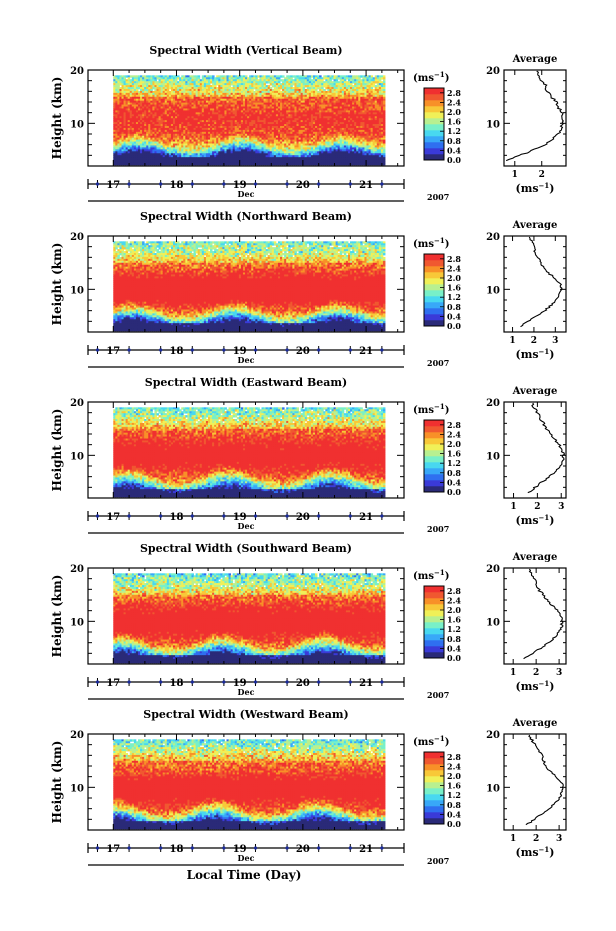 The width and height of the screenshot is (616, 931). What do you see at coordinates (438, 695) in the screenshot?
I see `year-label: 2007` at bounding box center [438, 695].